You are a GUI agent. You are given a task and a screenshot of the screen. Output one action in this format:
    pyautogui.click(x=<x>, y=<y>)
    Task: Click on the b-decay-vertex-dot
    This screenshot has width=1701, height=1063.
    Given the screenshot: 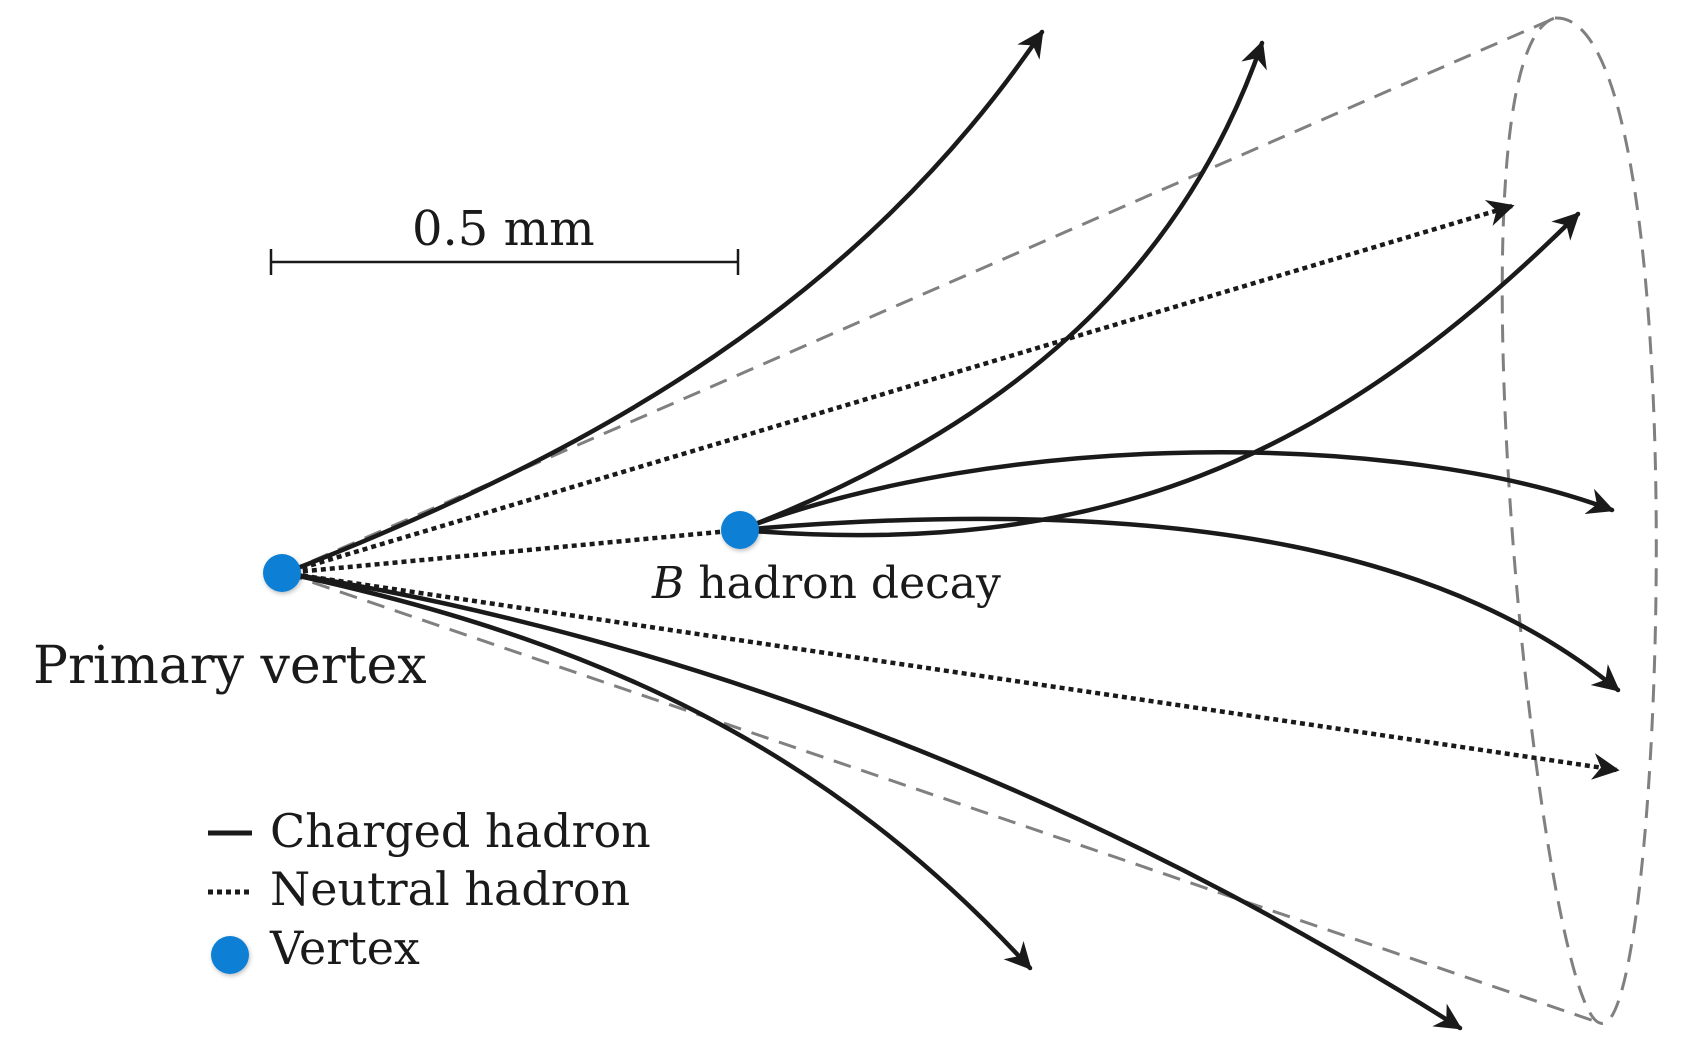 What is the action you would take?
    pyautogui.click(x=740, y=530)
    